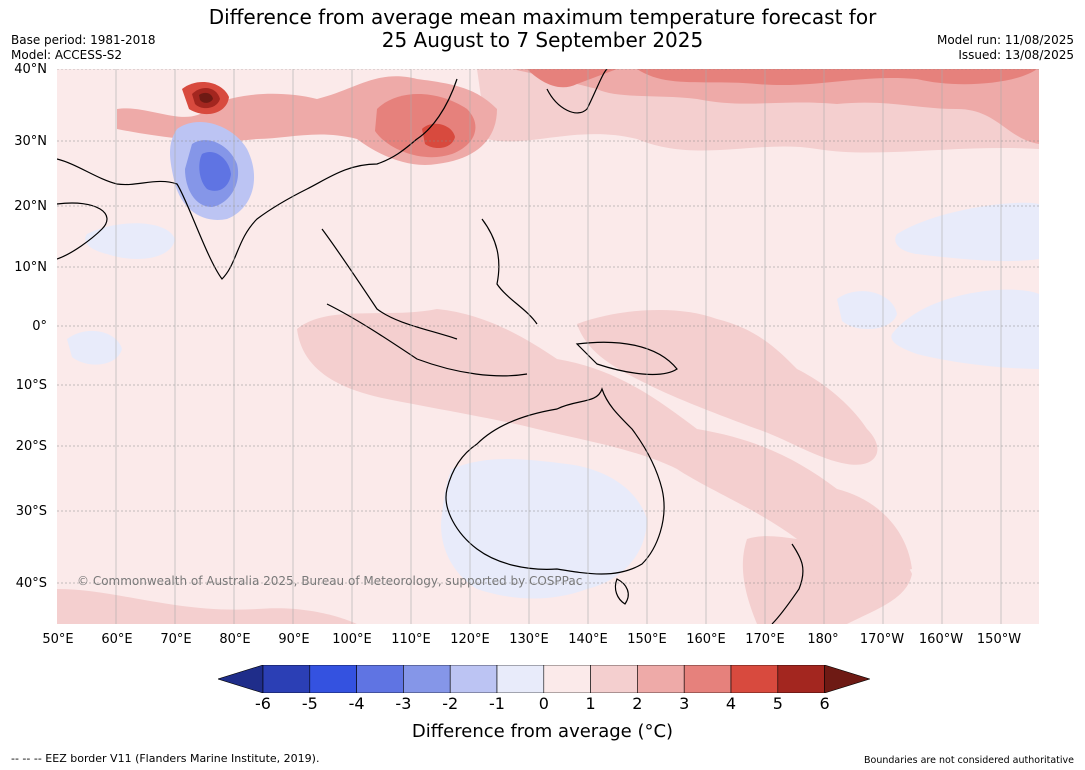  I want to click on anomaly-minus1-0-pacific-equator, so click(965, 329).